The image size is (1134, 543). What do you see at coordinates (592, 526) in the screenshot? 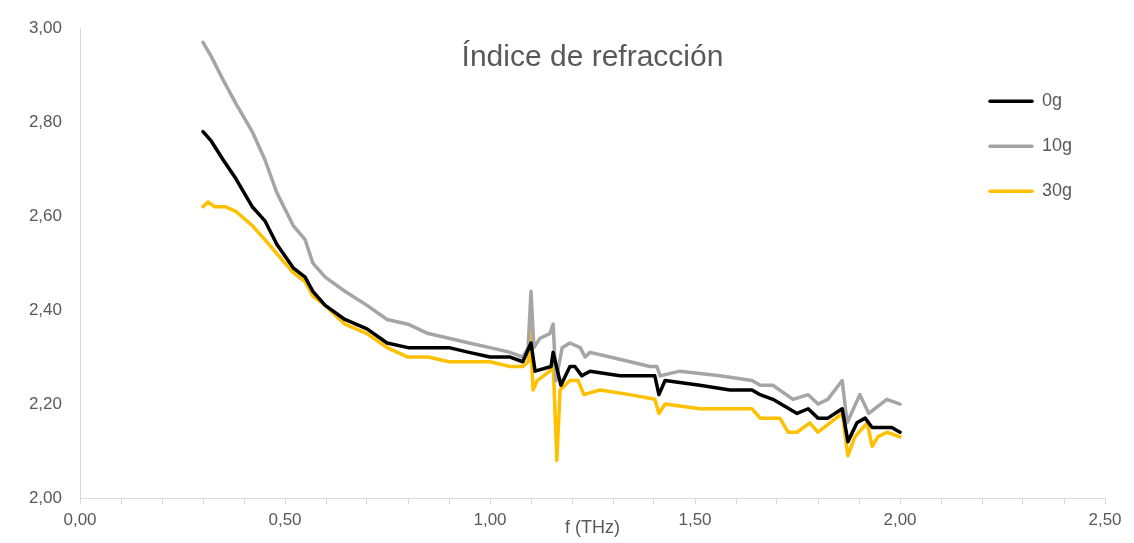
I see `x-axis-title: f (THz)` at bounding box center [592, 526].